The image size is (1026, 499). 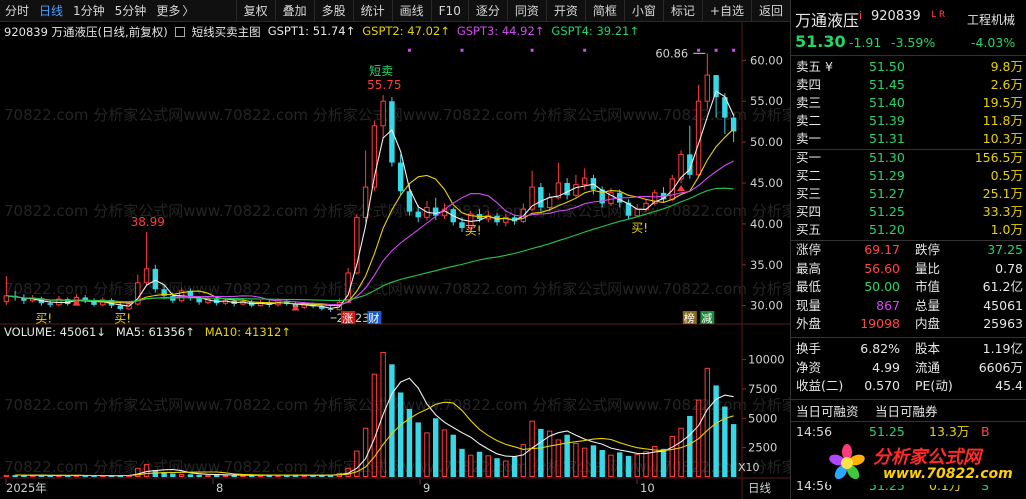 I want to click on ask-row: 卖二 51.39 11.8万, so click(x=908, y=121).